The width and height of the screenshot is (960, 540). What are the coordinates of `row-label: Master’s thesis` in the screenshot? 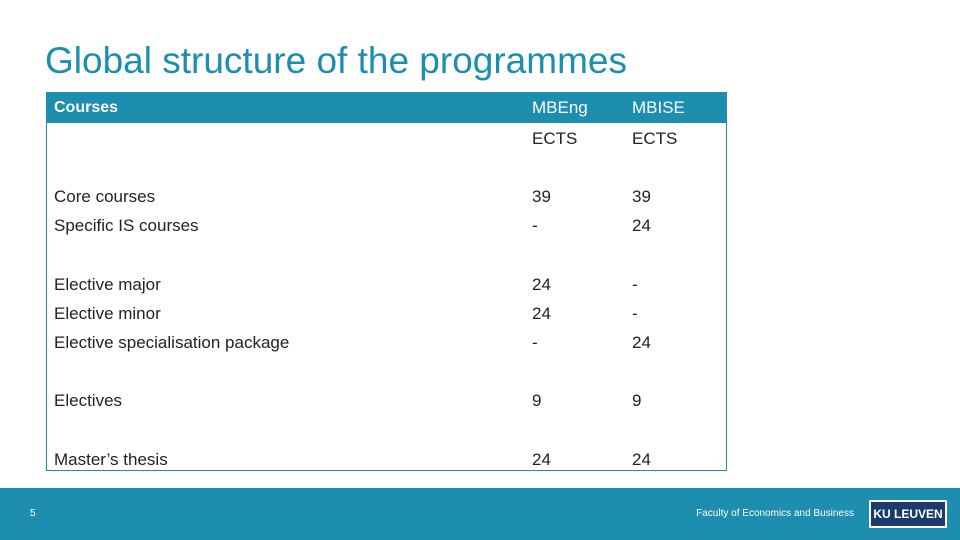 It's located at (111, 459).